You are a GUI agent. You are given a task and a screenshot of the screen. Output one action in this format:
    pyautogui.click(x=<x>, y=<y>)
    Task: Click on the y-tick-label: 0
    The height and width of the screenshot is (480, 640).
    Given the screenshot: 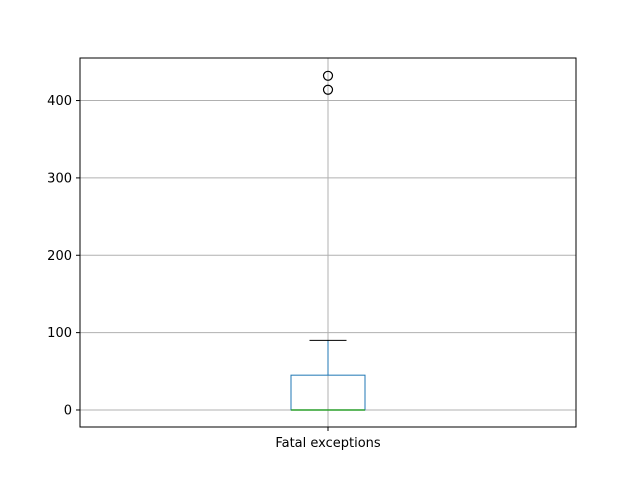 What is the action you would take?
    pyautogui.click(x=68, y=410)
    